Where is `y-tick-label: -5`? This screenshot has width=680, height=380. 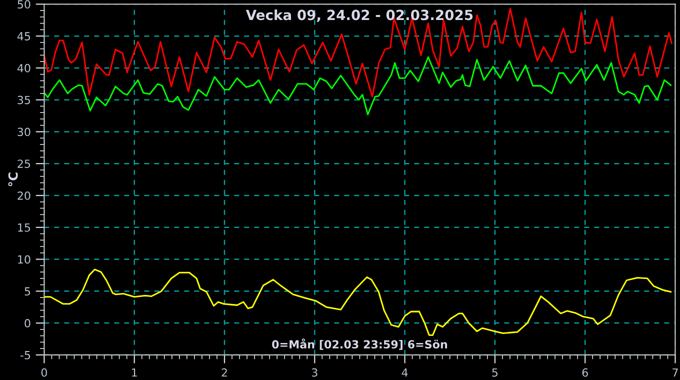
y-tick-label: -5 is located at coordinates (25, 355).